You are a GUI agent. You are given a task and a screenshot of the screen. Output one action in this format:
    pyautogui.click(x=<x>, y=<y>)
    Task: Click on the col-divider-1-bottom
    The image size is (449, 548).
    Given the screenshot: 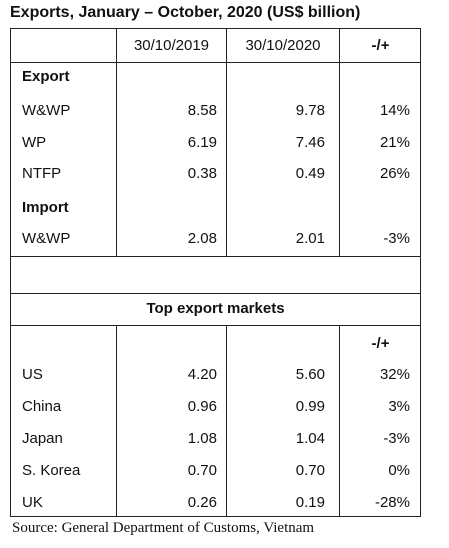 What is the action you would take?
    pyautogui.click(x=116, y=421)
    